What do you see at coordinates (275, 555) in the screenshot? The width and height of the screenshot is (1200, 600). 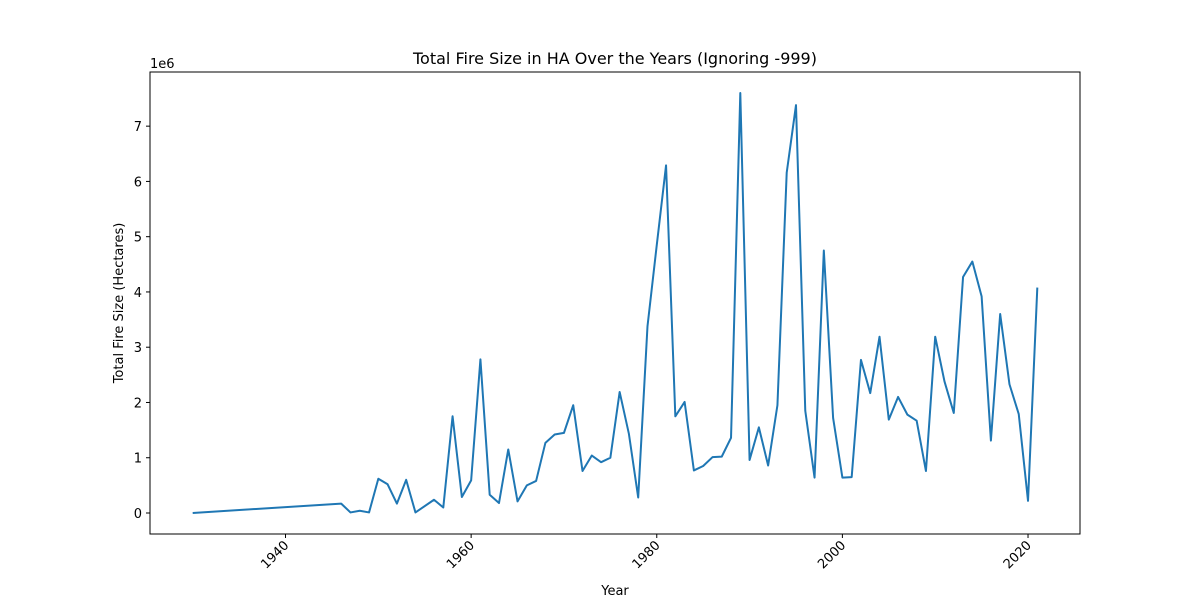 I see `x-tick-label: 1940` at bounding box center [275, 555].